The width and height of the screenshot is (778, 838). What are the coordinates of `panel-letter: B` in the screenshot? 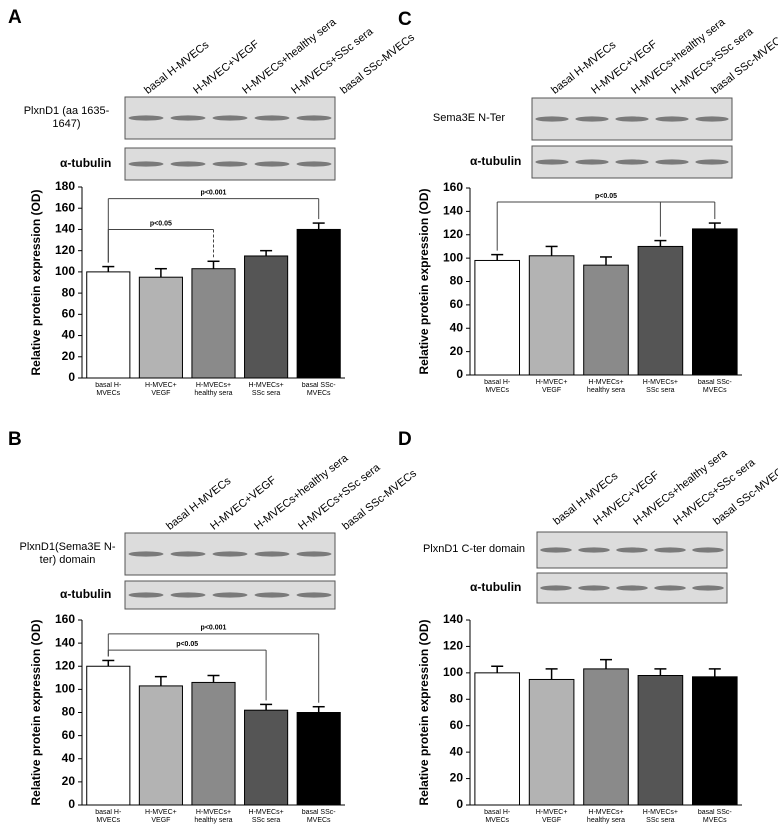 It's located at (15, 439).